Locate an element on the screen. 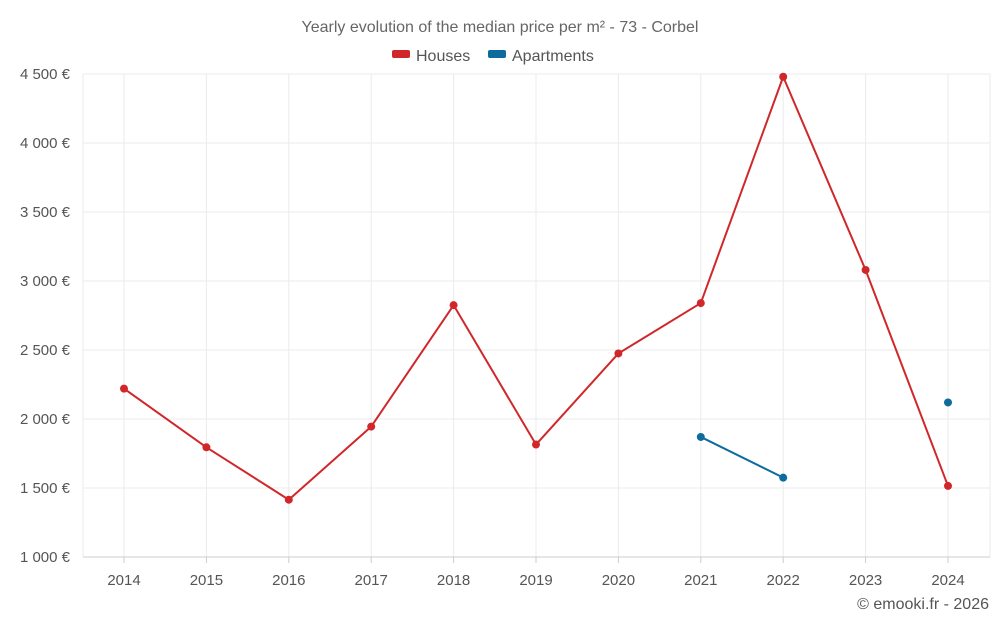  y-tick-label: 1 000 € is located at coordinates (45, 557).